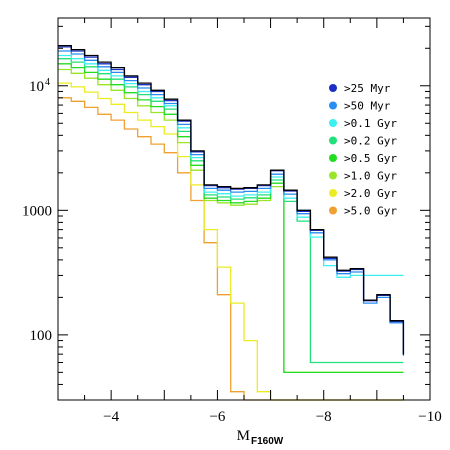 This screenshot has height=450, width=450. I want to click on legend-label: >5.0 Gyr, so click(370, 211).